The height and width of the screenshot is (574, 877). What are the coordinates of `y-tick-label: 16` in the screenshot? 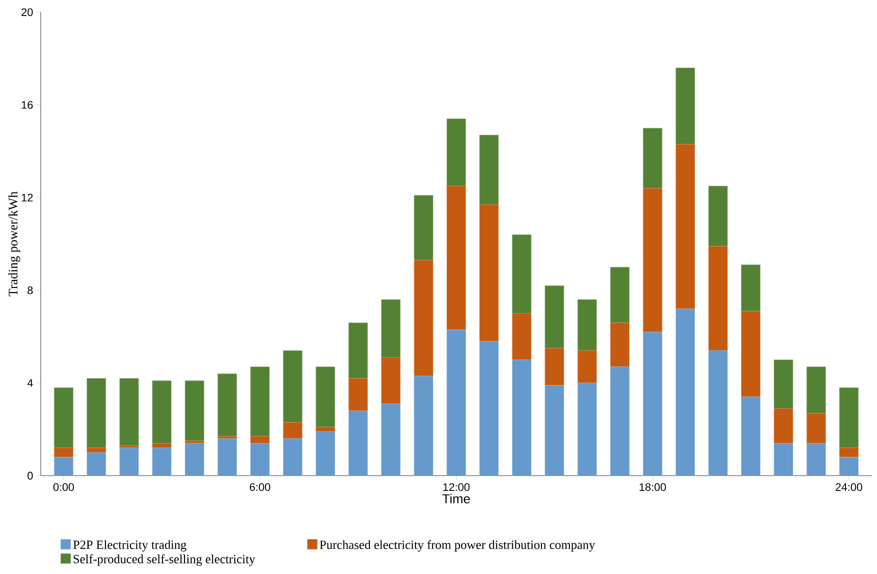 It's located at (27, 105).